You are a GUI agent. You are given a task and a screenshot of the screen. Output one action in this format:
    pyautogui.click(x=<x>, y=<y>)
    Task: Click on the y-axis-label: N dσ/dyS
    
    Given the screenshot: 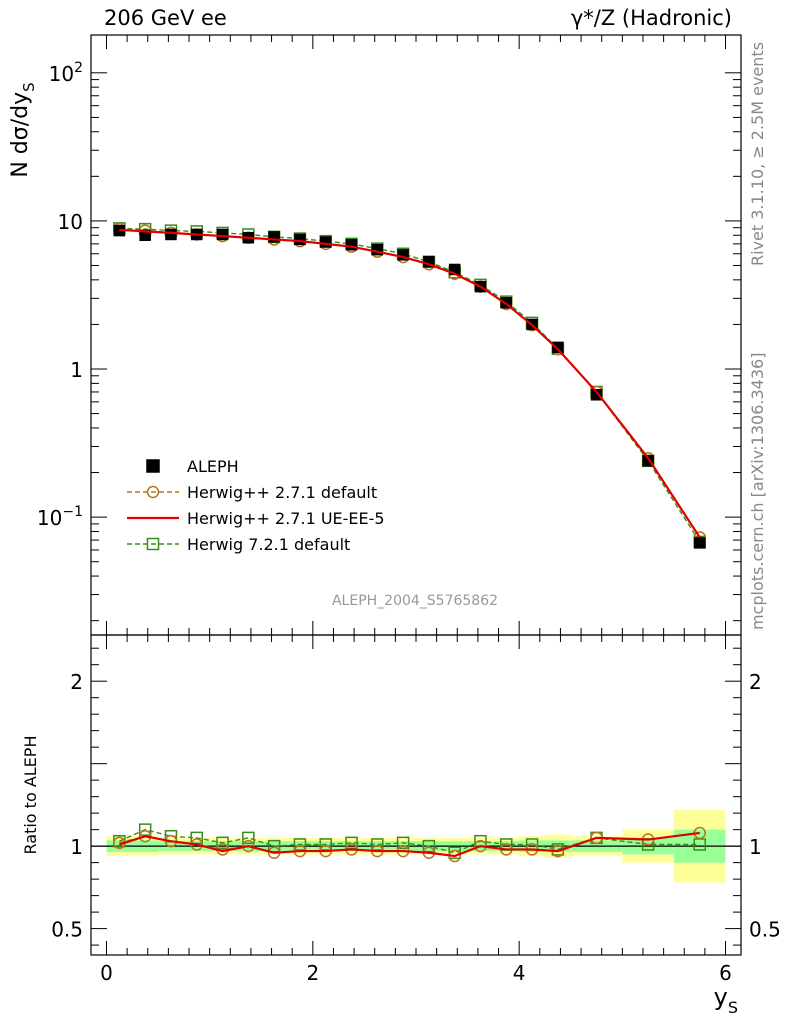 What is the action you would take?
    pyautogui.click(x=23, y=129)
    